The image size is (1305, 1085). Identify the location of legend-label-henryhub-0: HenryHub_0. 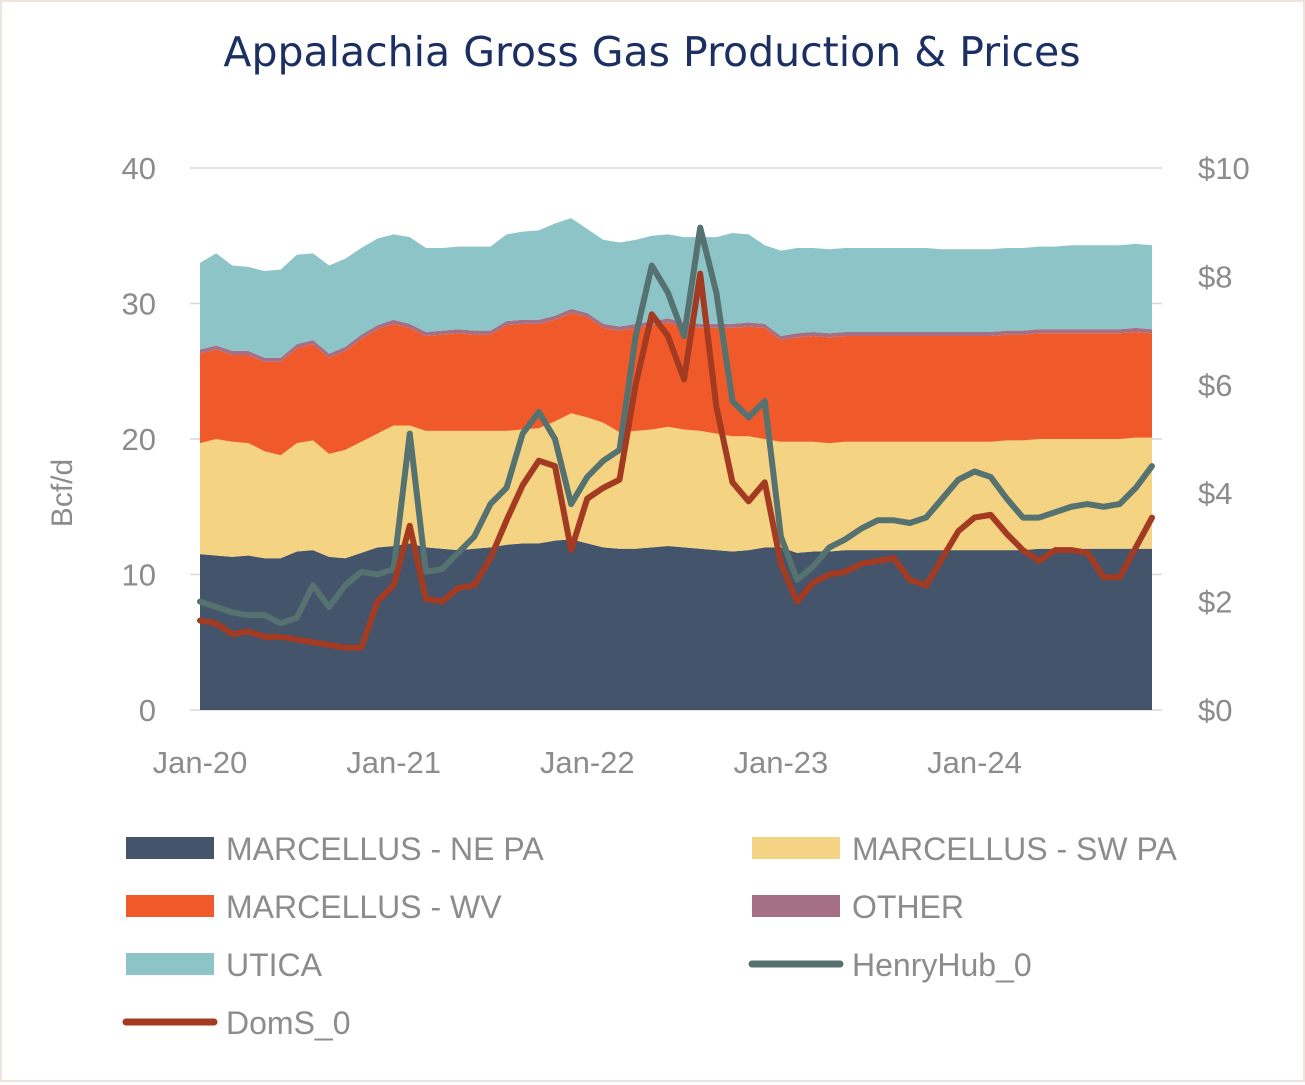
(942, 965).